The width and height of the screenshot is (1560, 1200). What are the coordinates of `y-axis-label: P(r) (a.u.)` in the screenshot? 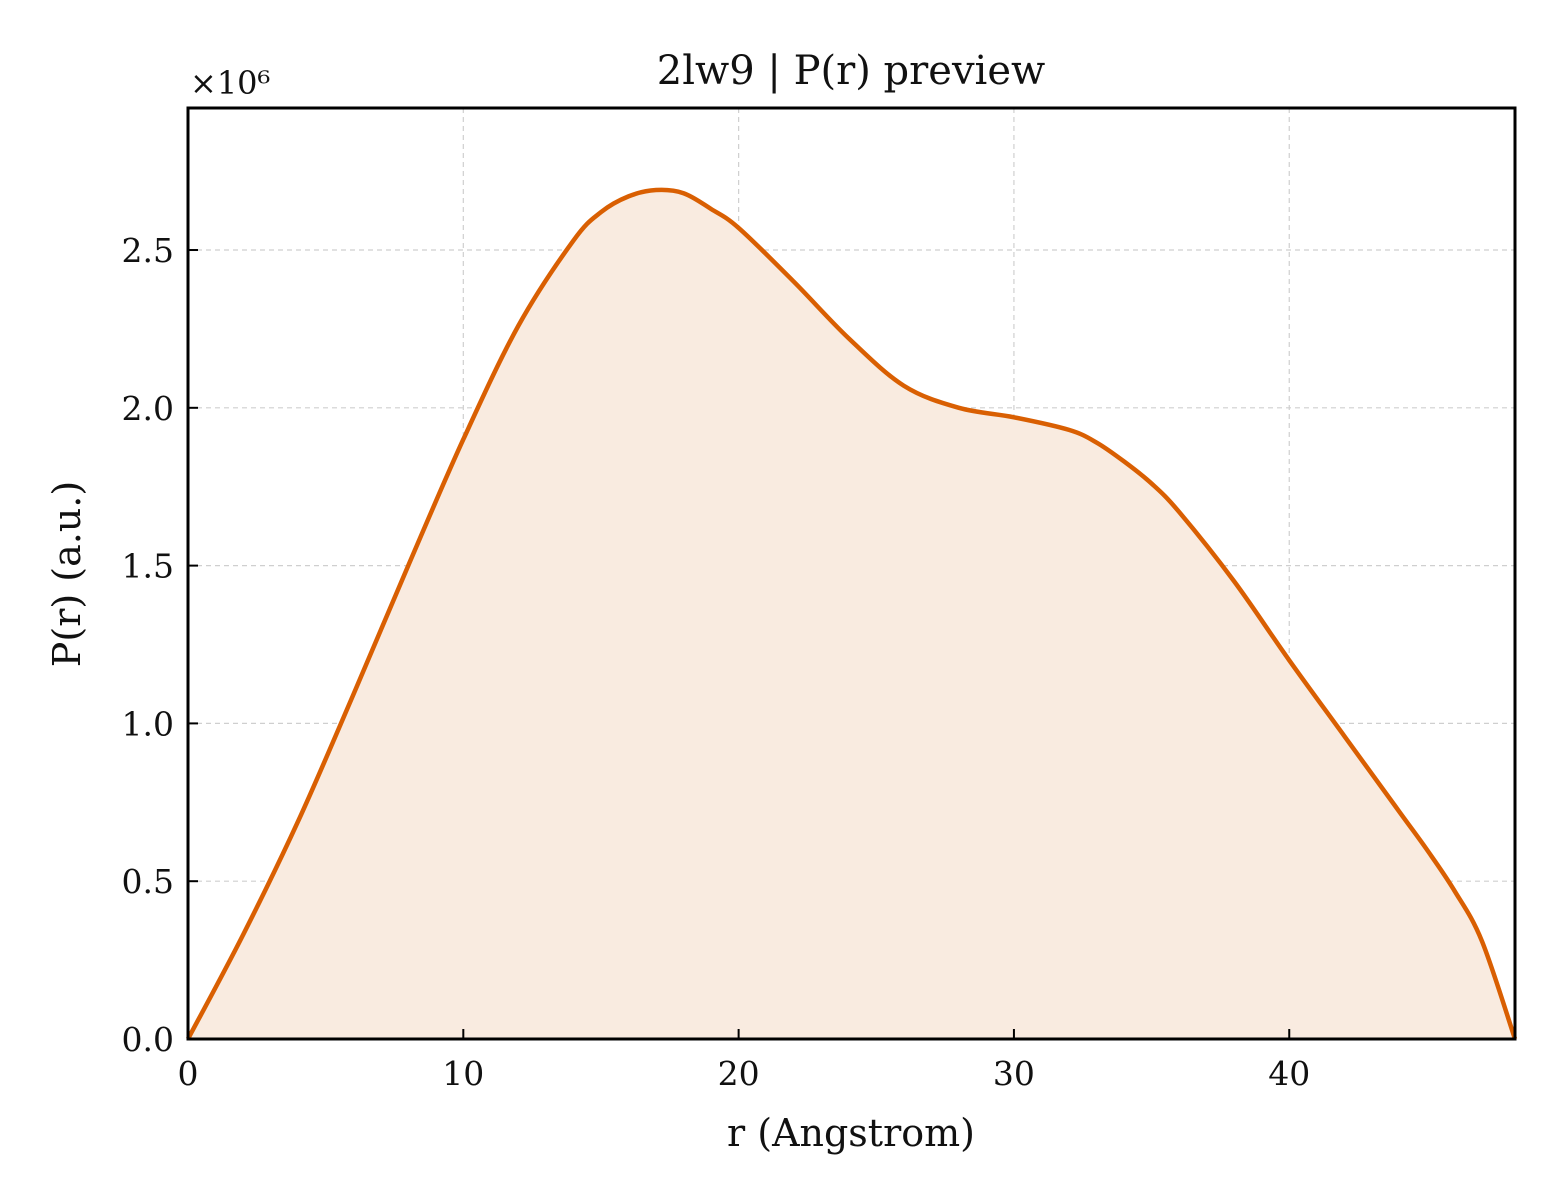 It's located at (67, 574).